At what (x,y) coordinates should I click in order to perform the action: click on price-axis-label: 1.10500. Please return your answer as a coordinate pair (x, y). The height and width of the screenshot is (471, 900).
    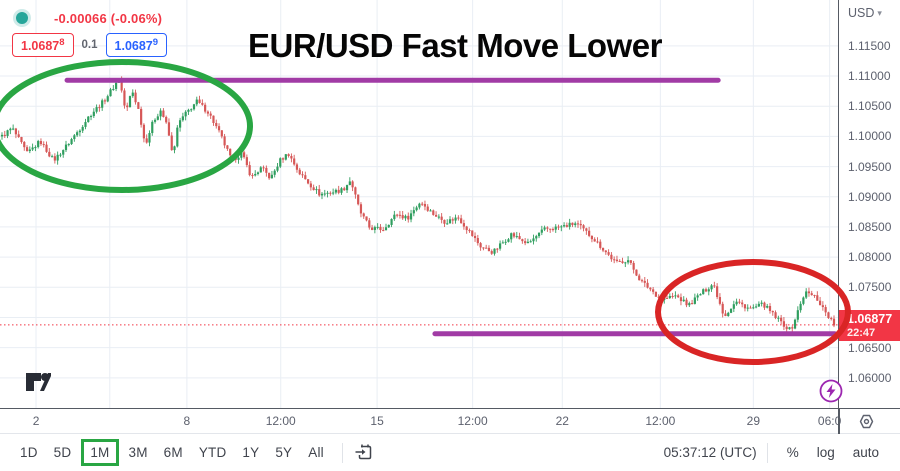
    Looking at the image, I should click on (870, 106).